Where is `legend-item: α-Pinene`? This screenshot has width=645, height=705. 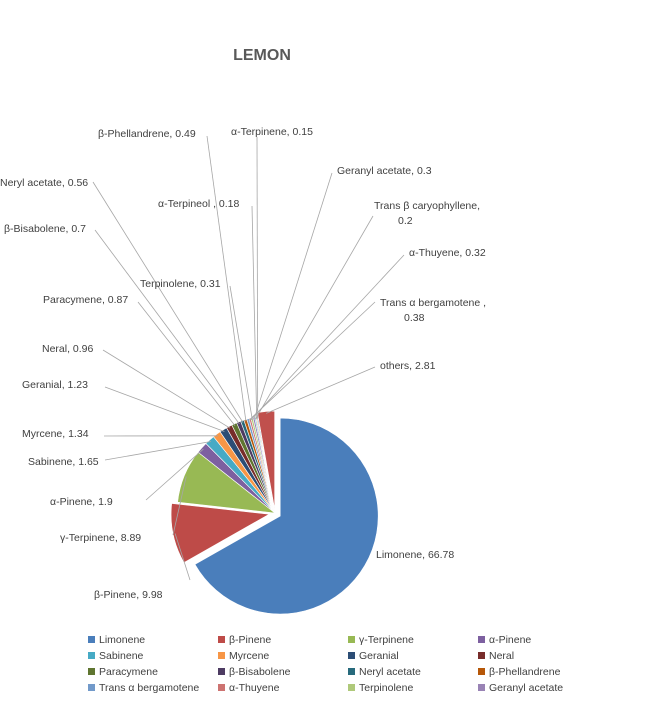 legend-item: α-Pinene is located at coordinates (543, 639).